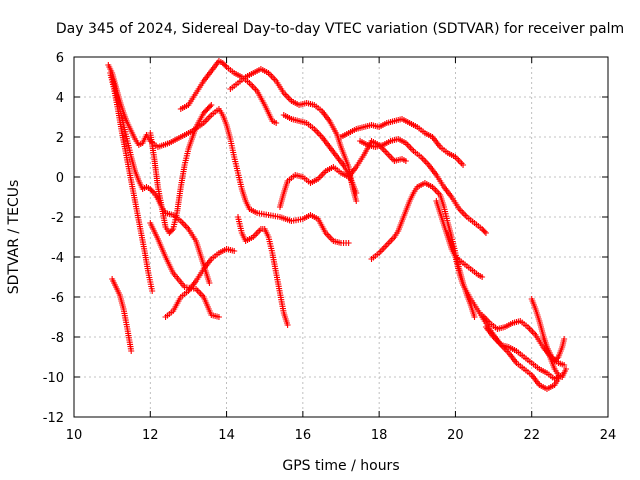  What do you see at coordinates (57, 338) in the screenshot?
I see `y-tick-label: -8` at bounding box center [57, 338].